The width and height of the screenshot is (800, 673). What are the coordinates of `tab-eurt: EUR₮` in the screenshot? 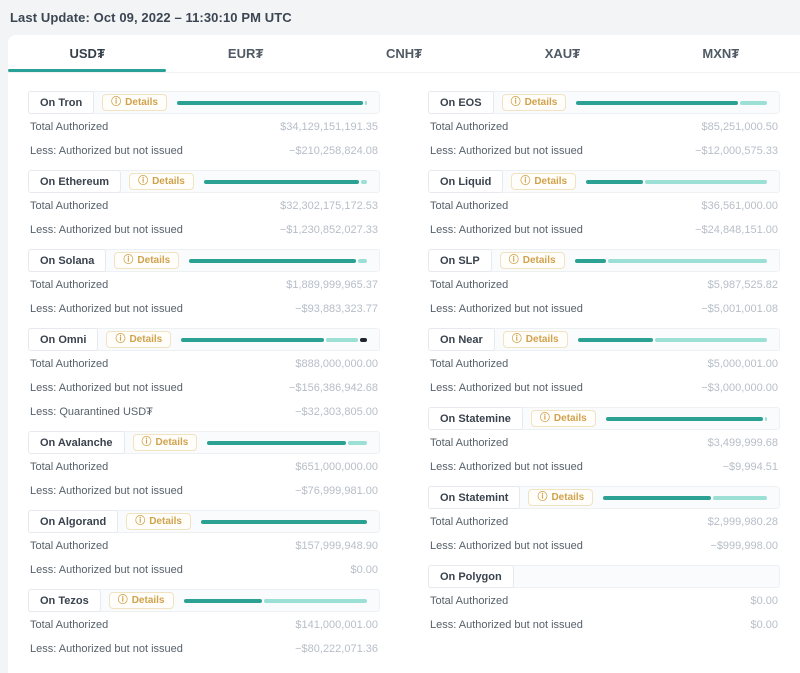 It's located at (245, 53).